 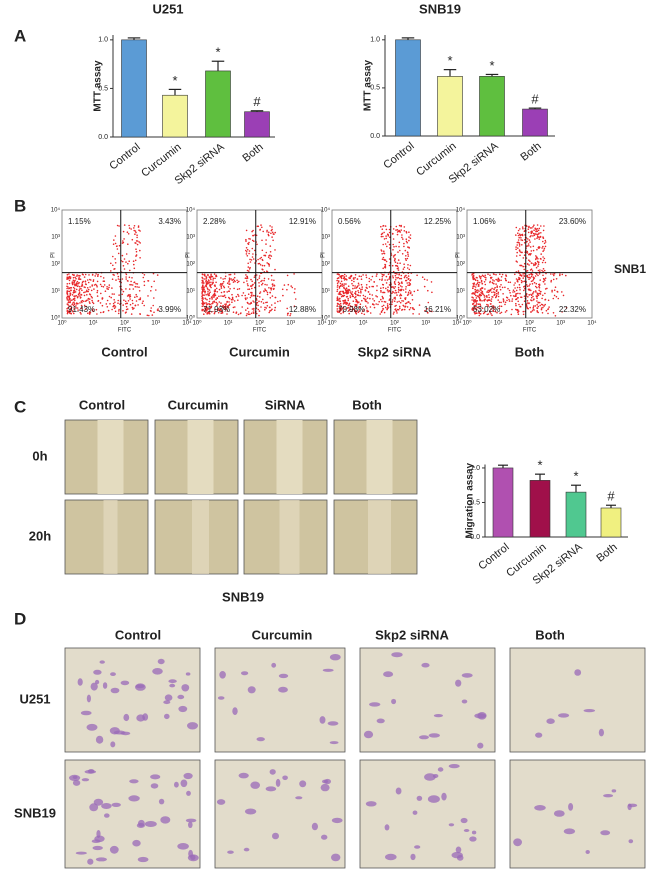 What do you see at coordinates (289, 457) in the screenshot?
I see `wound-gap` at bounding box center [289, 457].